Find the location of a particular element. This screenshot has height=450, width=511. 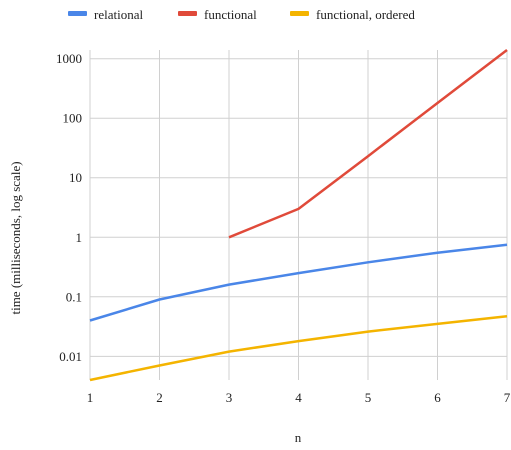

y-tick-label: 1 is located at coordinates (79, 237).